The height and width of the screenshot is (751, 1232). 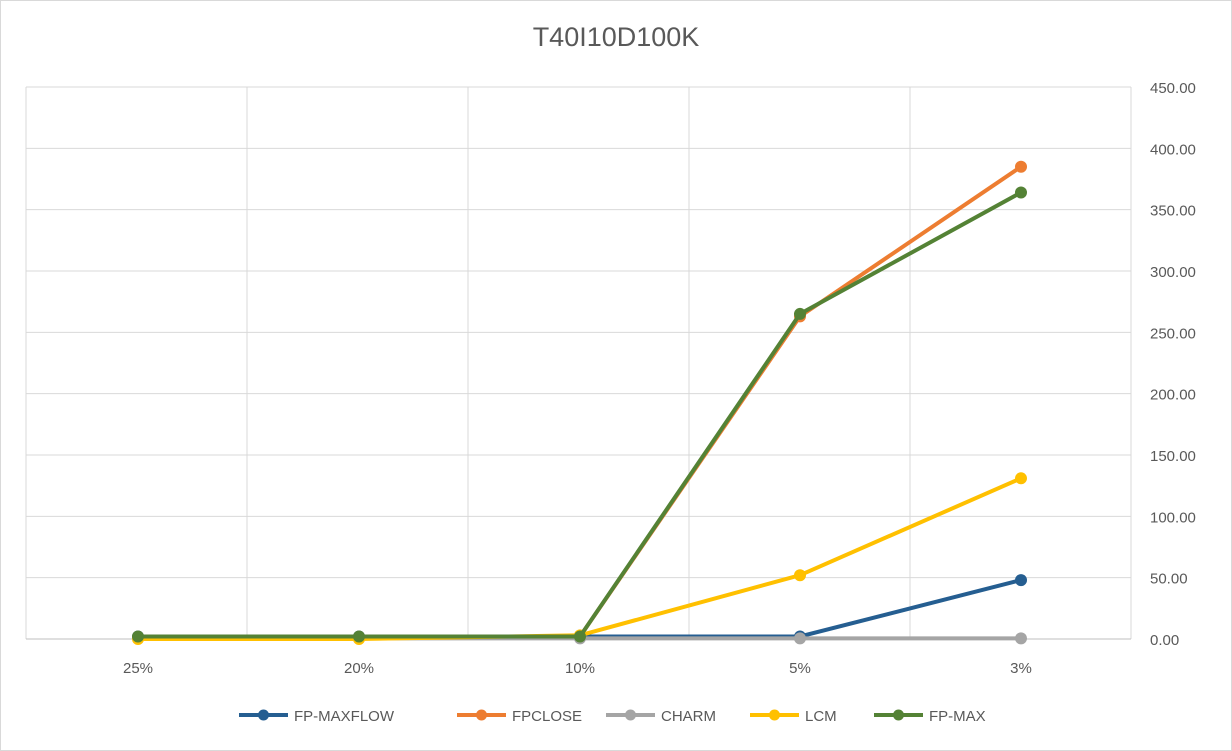 What do you see at coordinates (821, 716) in the screenshot?
I see `legend-label: LCM` at bounding box center [821, 716].